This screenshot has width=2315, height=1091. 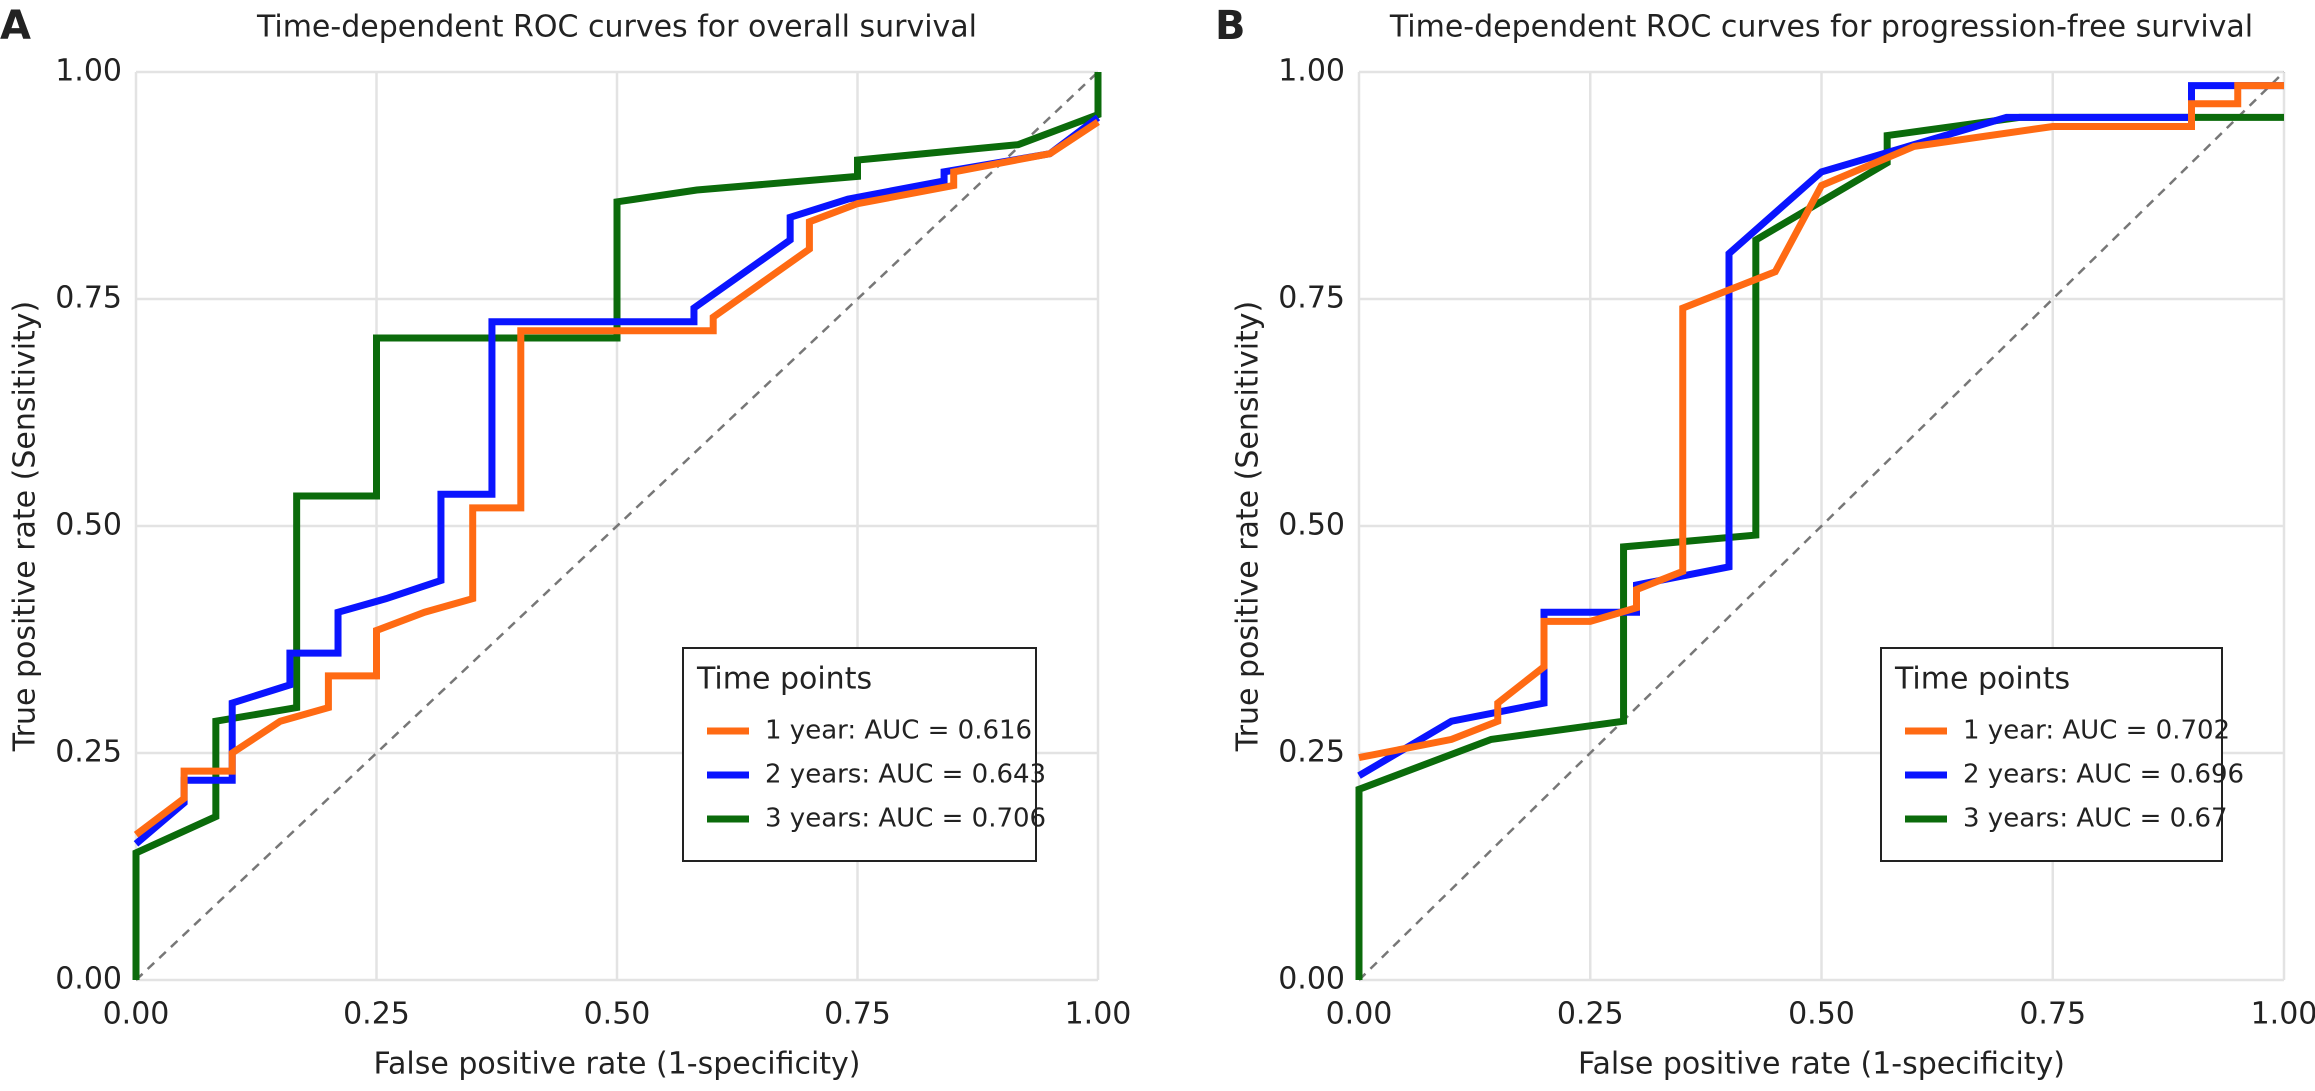 What do you see at coordinates (898, 731) in the screenshot?
I see `legend-entry: 1 year: AUC = 0.616` at bounding box center [898, 731].